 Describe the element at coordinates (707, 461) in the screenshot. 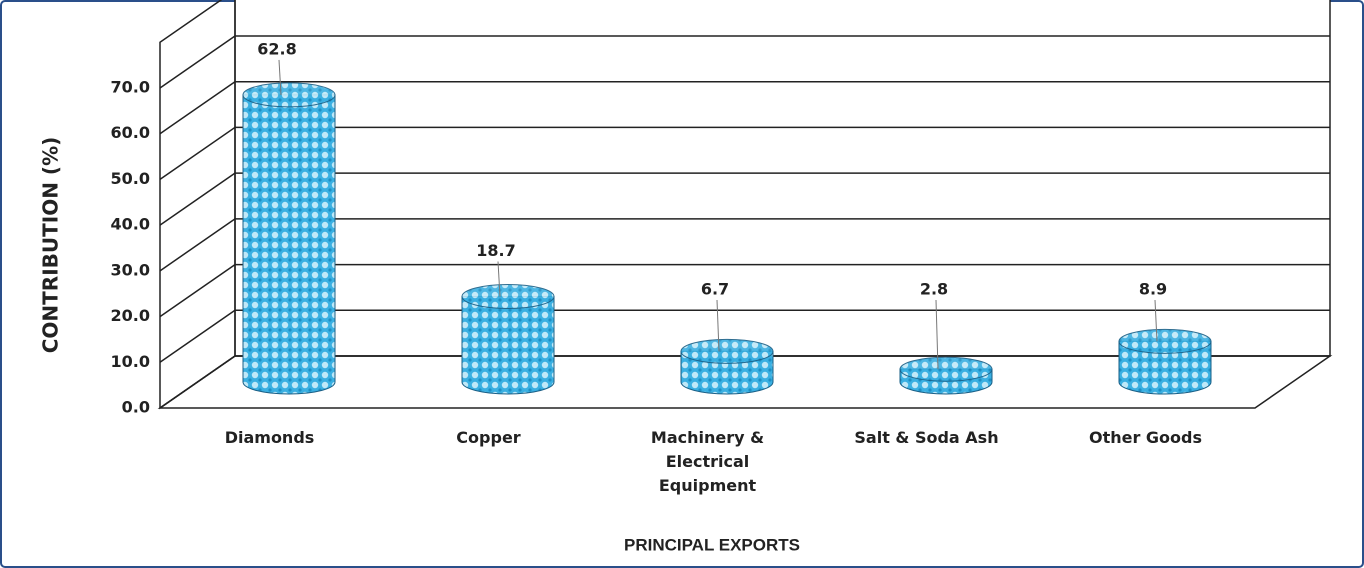

I see `x-tick-label: Machinery & Electrical Equipment` at that location.